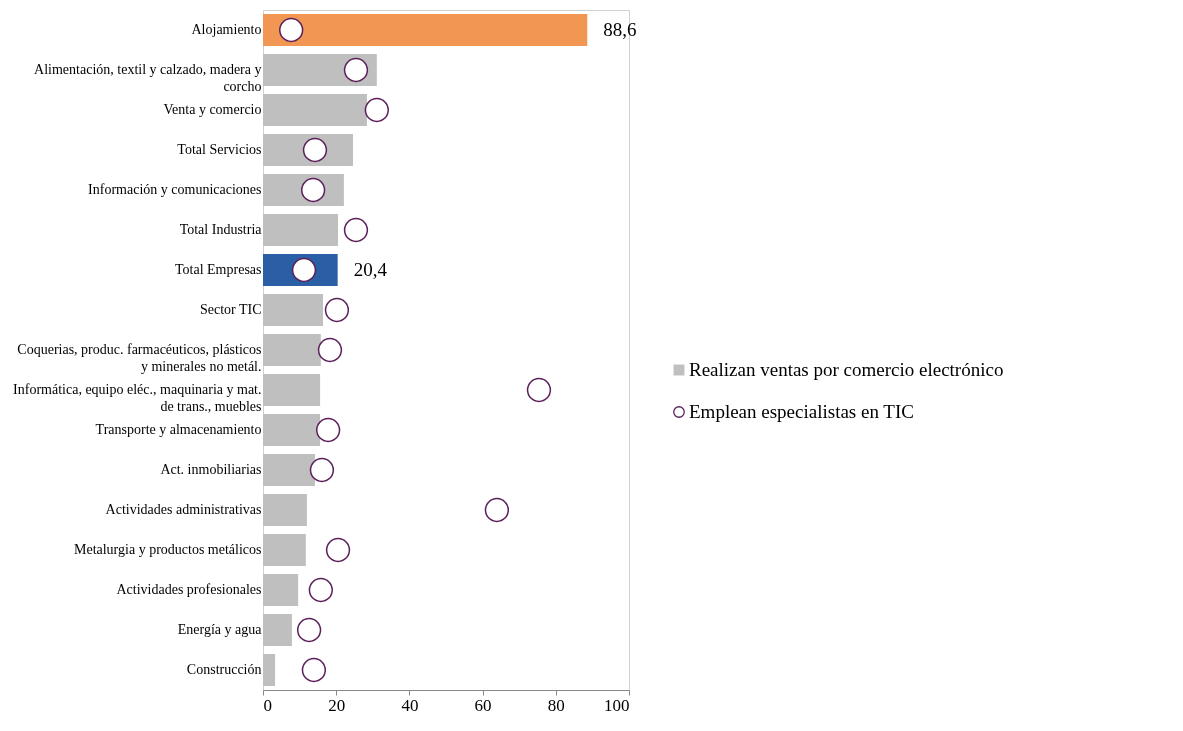 This screenshot has height=731, width=1183. I want to click on y-tick-label: Venta y comercio, so click(212, 109).